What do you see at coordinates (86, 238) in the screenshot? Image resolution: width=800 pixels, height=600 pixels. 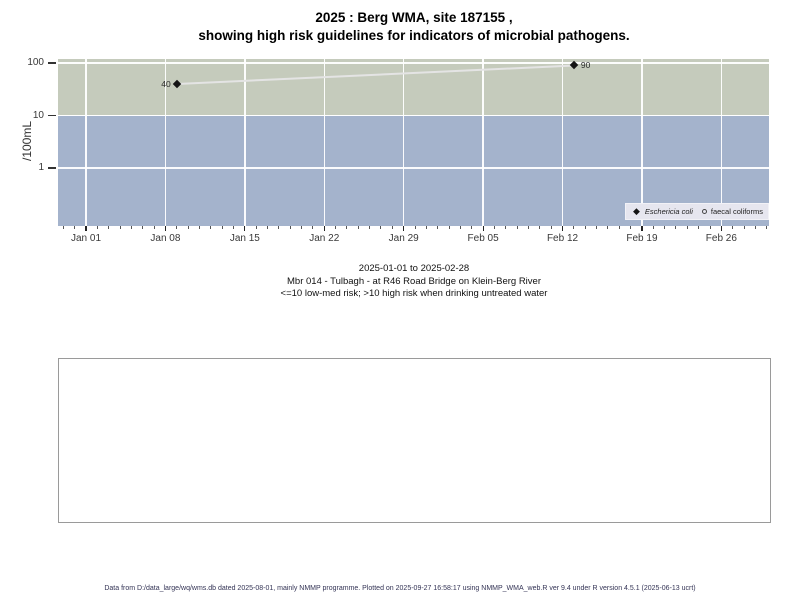 I see `x-tick-label: Jan 01` at bounding box center [86, 238].